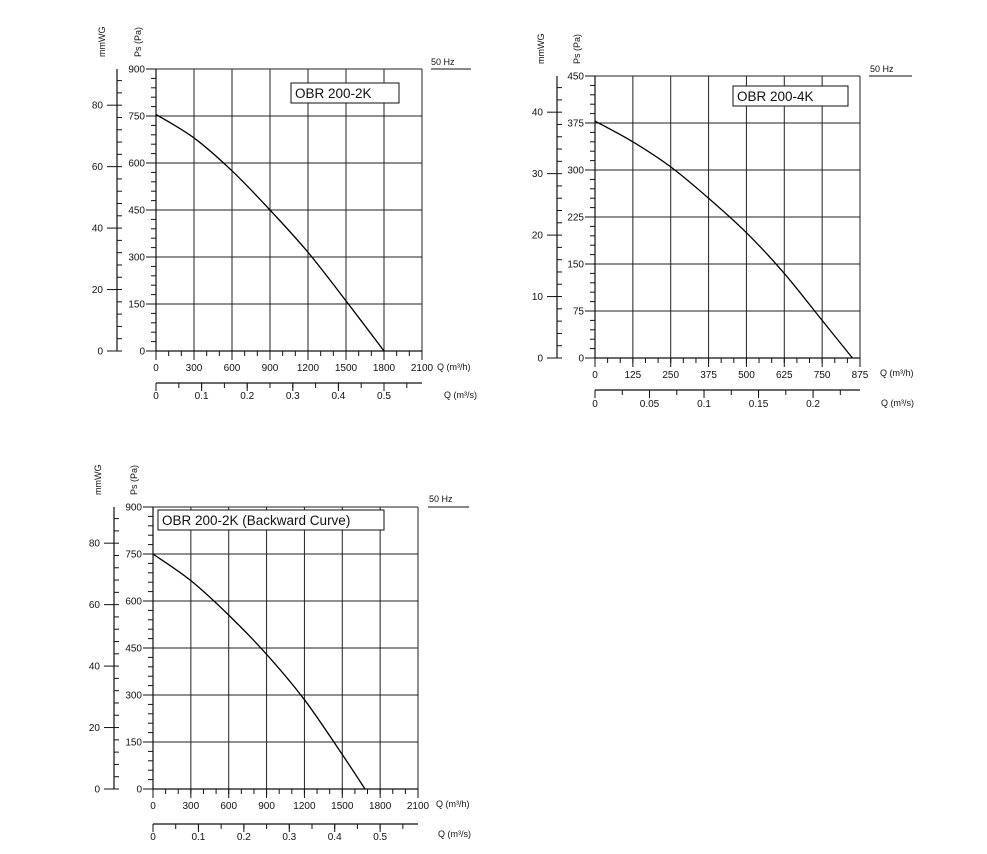  Describe the element at coordinates (708, 375) in the screenshot. I see `x-tick-label: 375` at that location.